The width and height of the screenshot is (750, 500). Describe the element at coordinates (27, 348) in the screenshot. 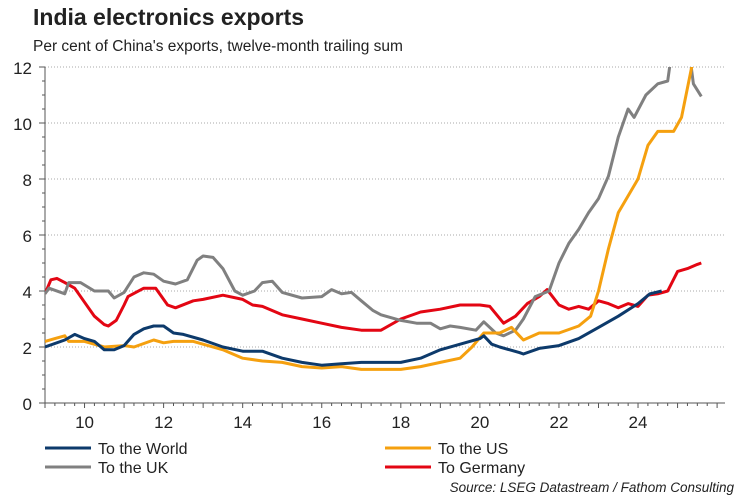

I see `y-tick-label: 2` at that location.